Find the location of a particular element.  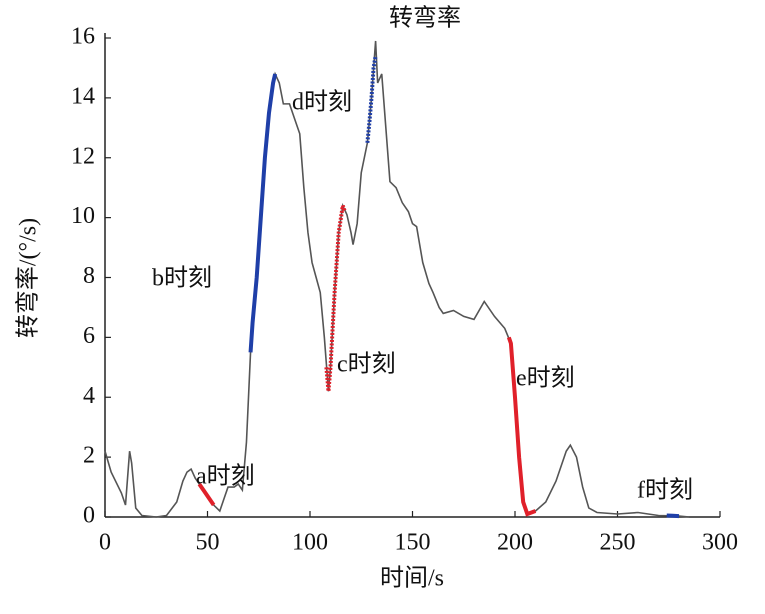

annotation: d时刻 is located at coordinates (322, 102).